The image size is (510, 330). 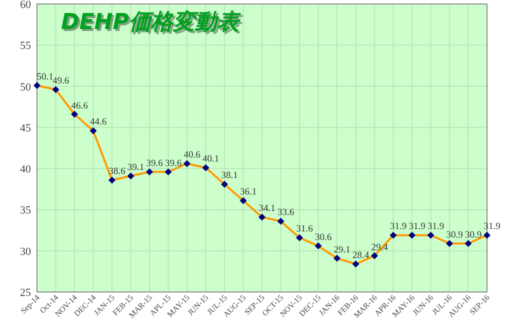 What do you see at coordinates (79, 106) in the screenshot?
I see `data-label: 46.6` at bounding box center [79, 106].